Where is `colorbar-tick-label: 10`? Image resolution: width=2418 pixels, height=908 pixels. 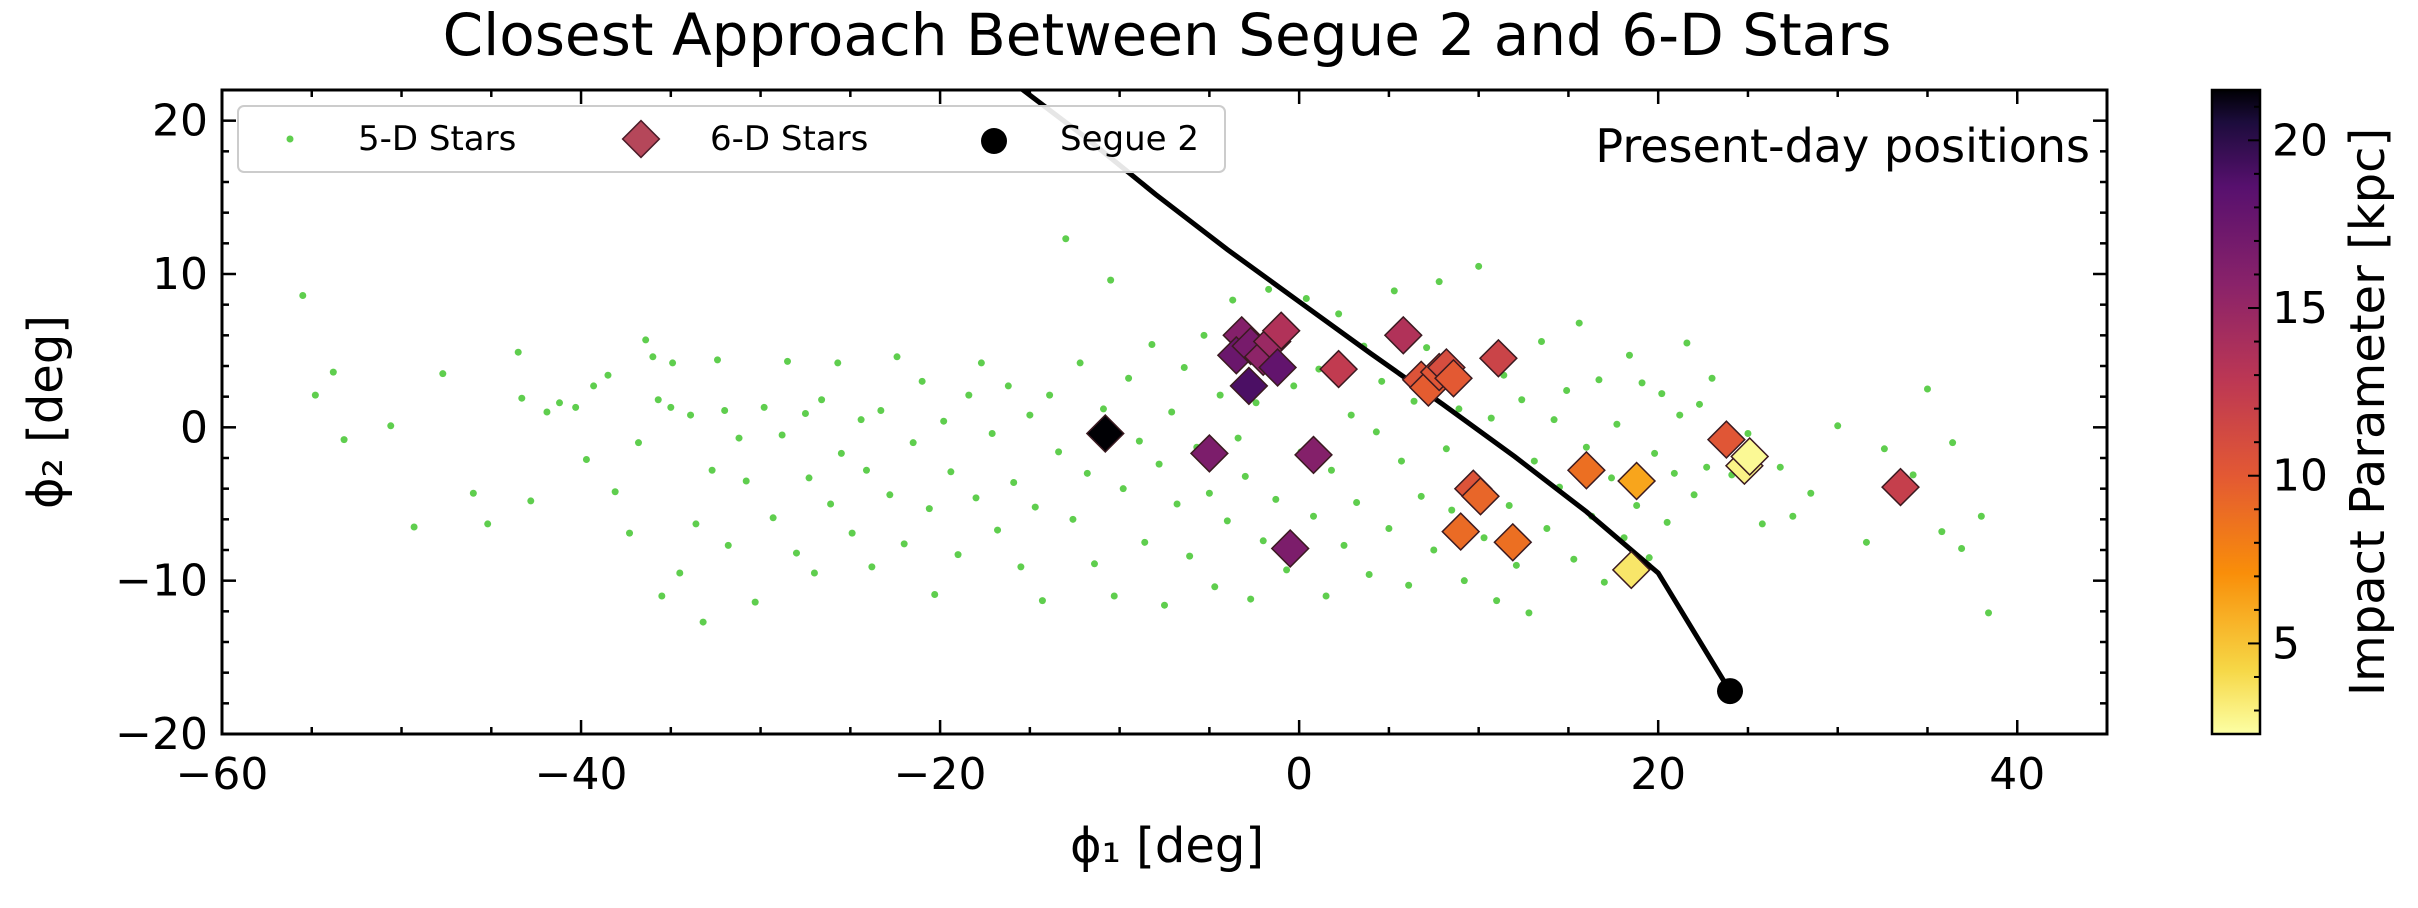 colorbar-tick-label: 10 is located at coordinates (2300, 476).